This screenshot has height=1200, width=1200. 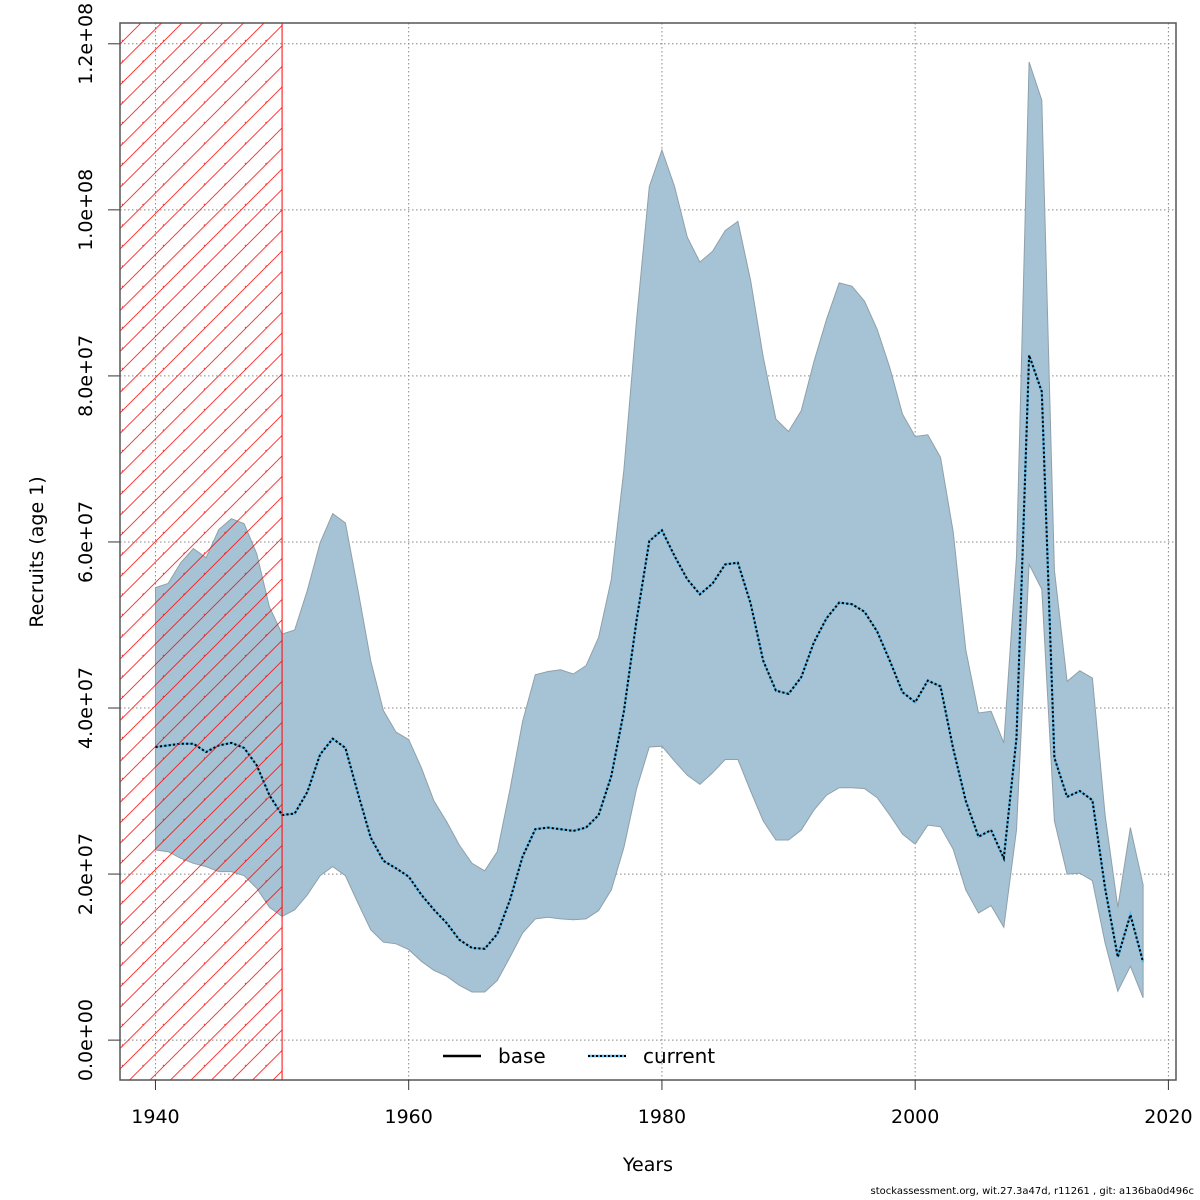 I want to click on x-axis-title: Years, so click(x=647, y=1165).